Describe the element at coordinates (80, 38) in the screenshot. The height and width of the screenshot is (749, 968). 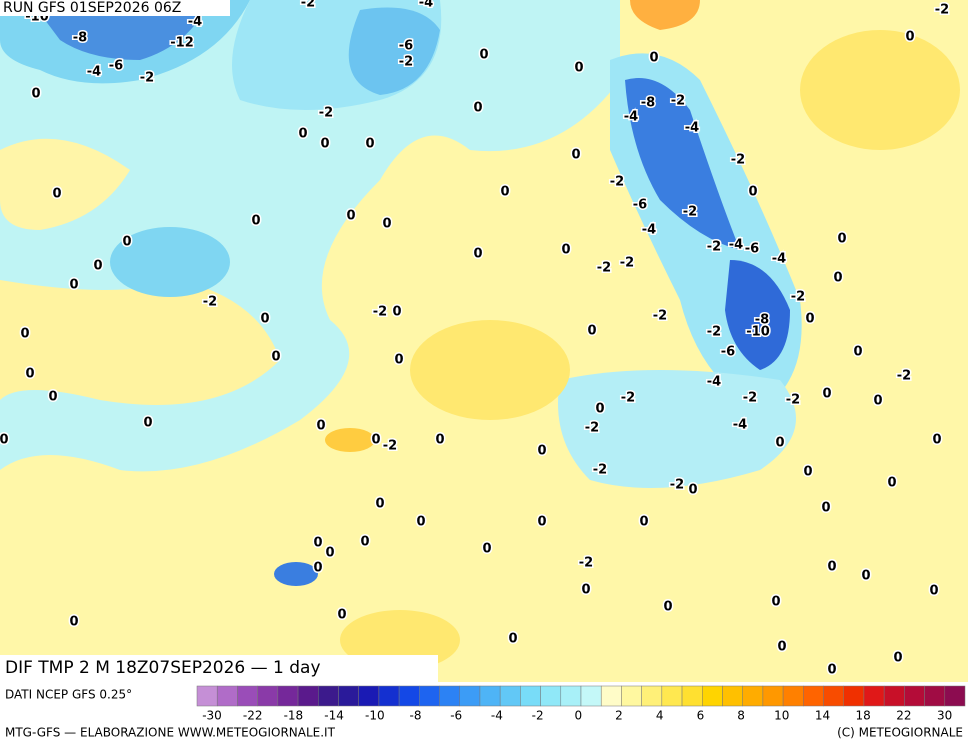
I see `contour-label: -8` at that location.